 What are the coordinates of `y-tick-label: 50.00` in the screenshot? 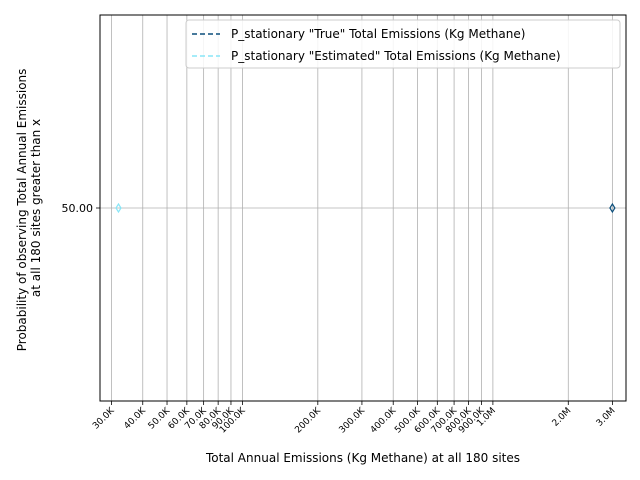 It's located at (78, 208).